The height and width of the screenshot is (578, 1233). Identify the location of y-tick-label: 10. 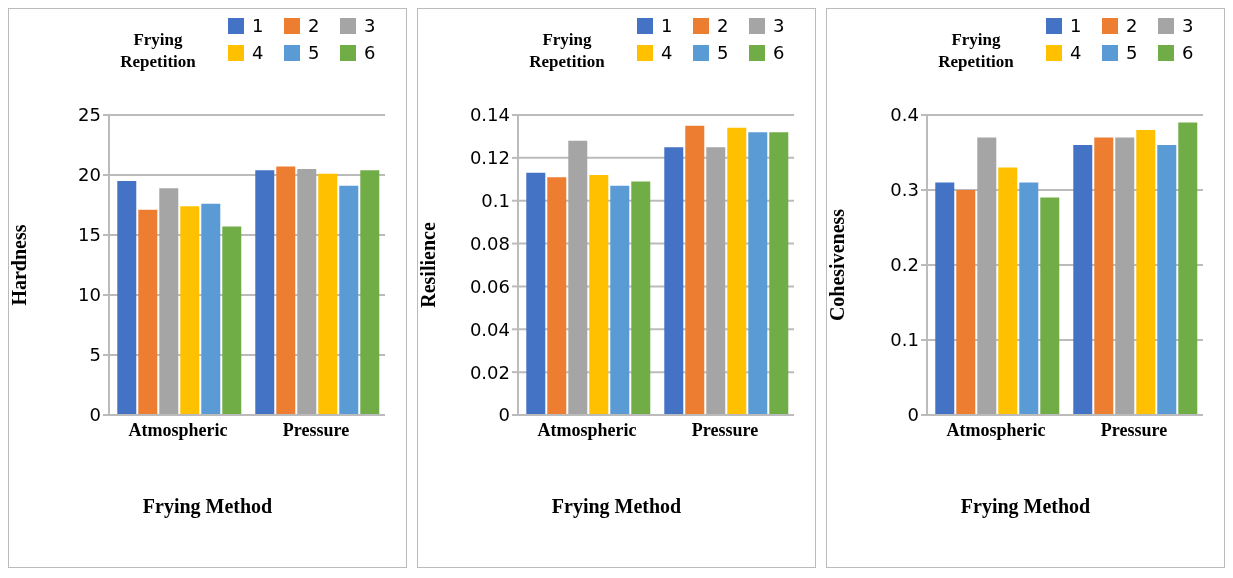
(89, 295).